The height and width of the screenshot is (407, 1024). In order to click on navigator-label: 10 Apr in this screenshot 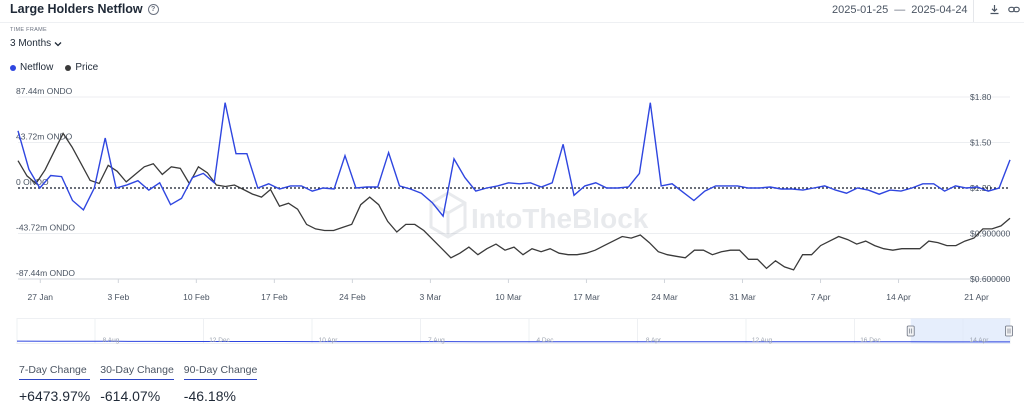, I will do `click(329, 340)`.